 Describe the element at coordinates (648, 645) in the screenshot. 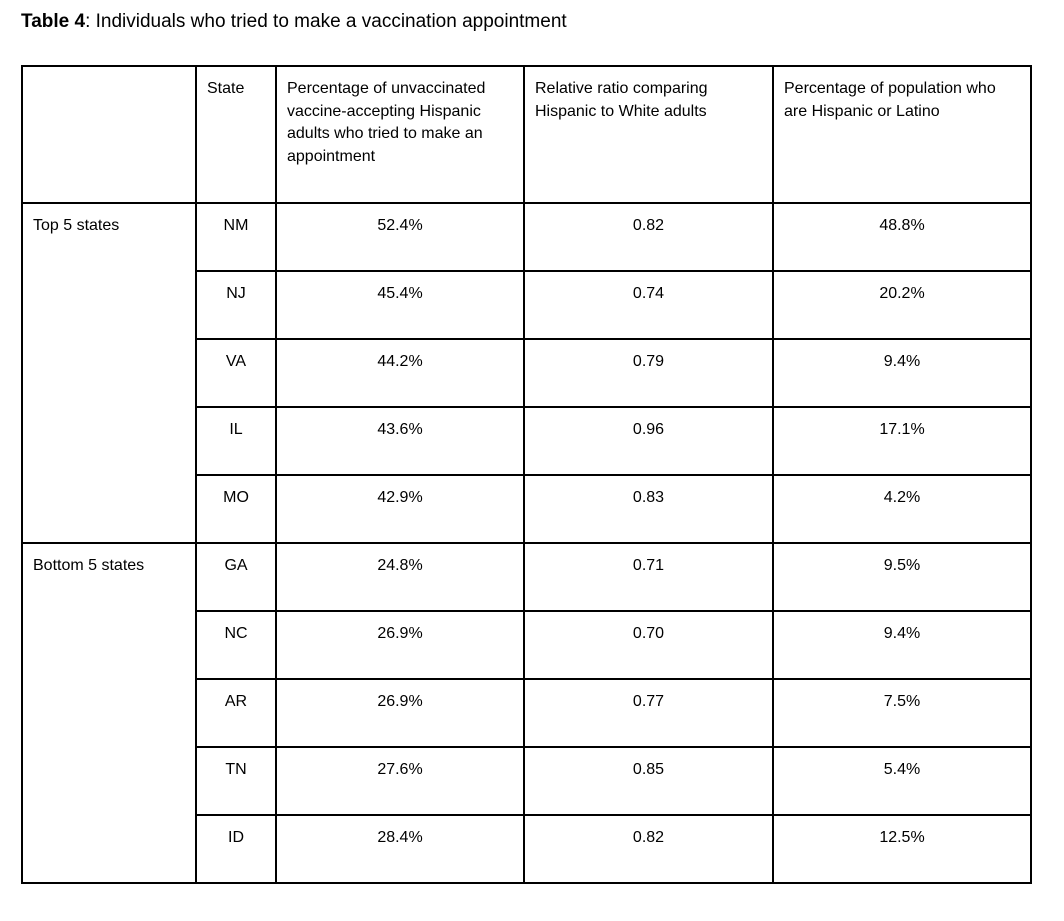

I see `relative-ratio-cell: 0.70` at that location.